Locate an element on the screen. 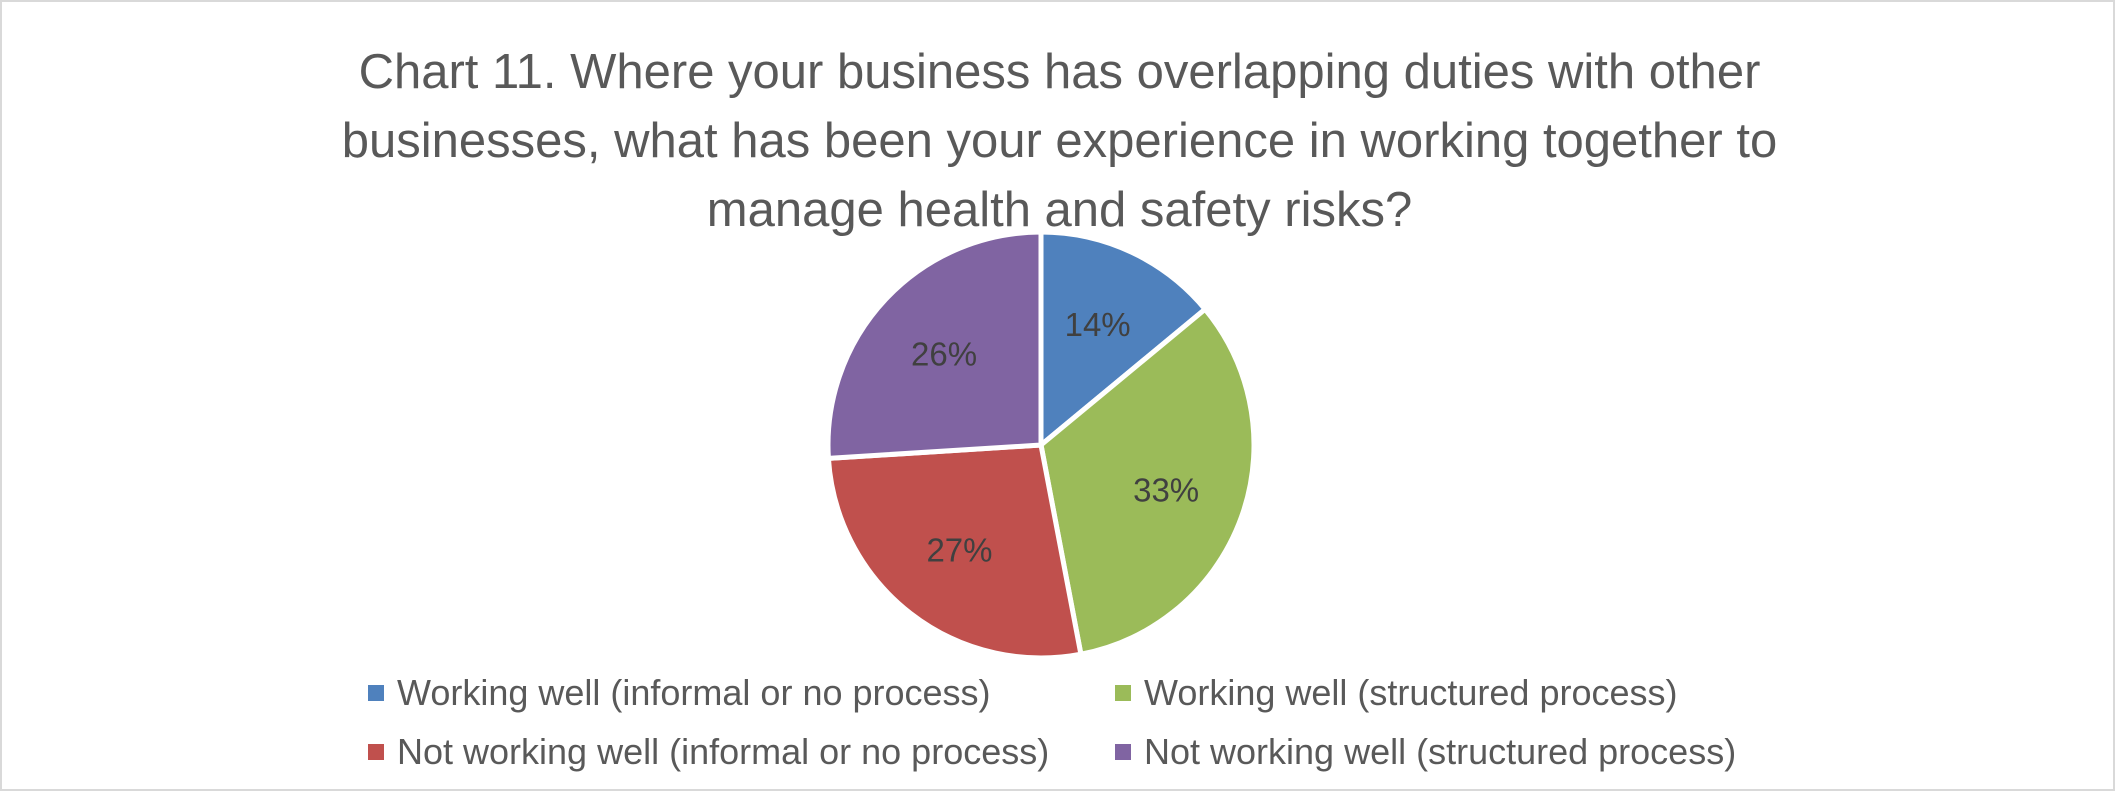  legend-label: Working well (structured process) is located at coordinates (1411, 692).